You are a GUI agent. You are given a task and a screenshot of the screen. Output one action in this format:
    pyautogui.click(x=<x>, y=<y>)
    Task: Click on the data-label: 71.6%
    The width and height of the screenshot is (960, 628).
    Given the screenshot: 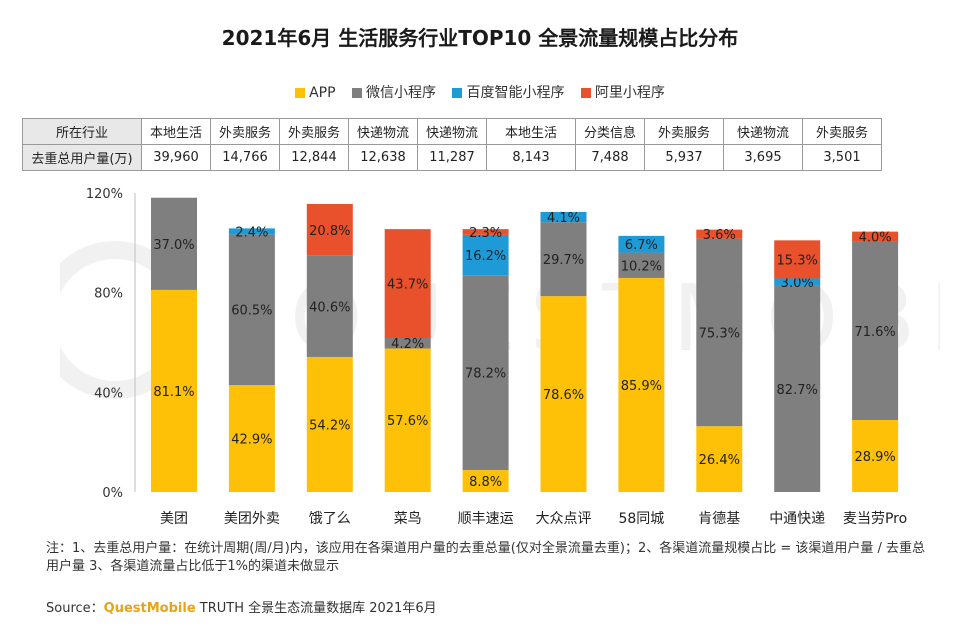 What is the action you would take?
    pyautogui.click(x=874, y=332)
    